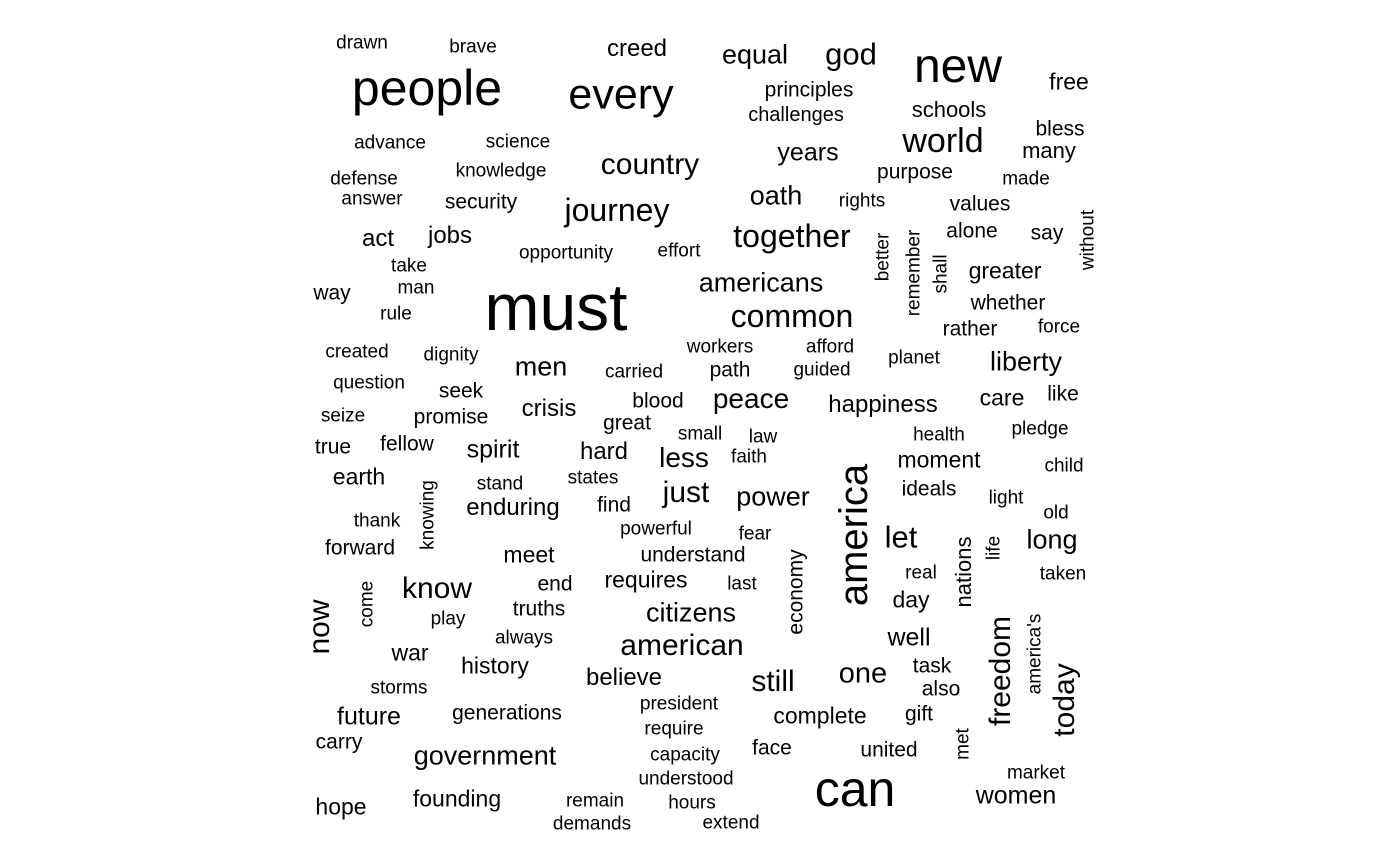 The image size is (1400, 865). I want to click on word-55: planet, so click(914, 358).